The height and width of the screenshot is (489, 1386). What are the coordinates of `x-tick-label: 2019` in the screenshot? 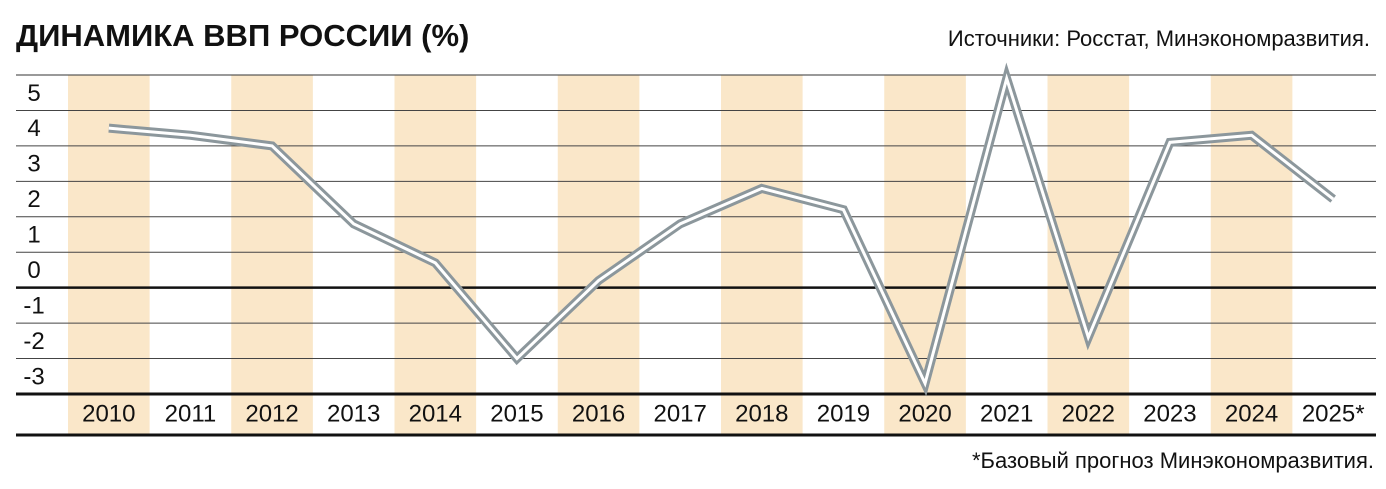 It's located at (843, 413).